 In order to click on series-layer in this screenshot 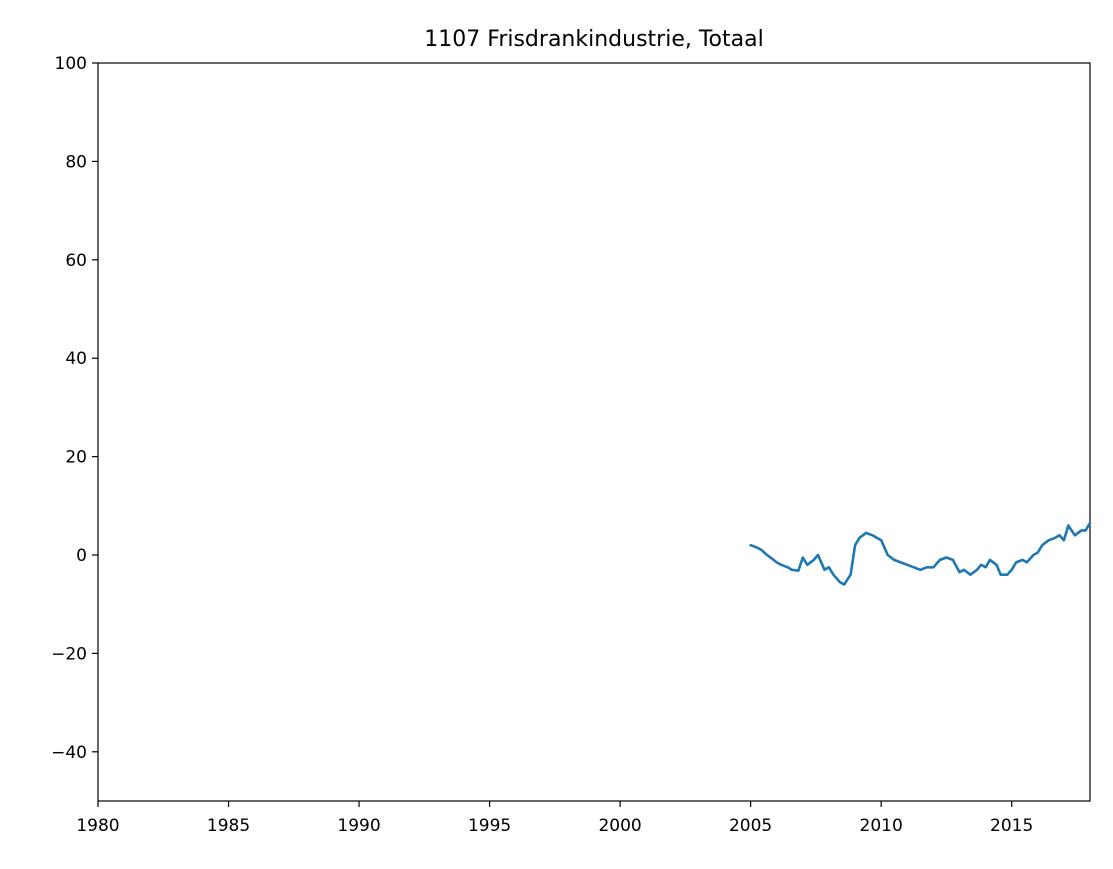, I will do `click(920, 553)`.